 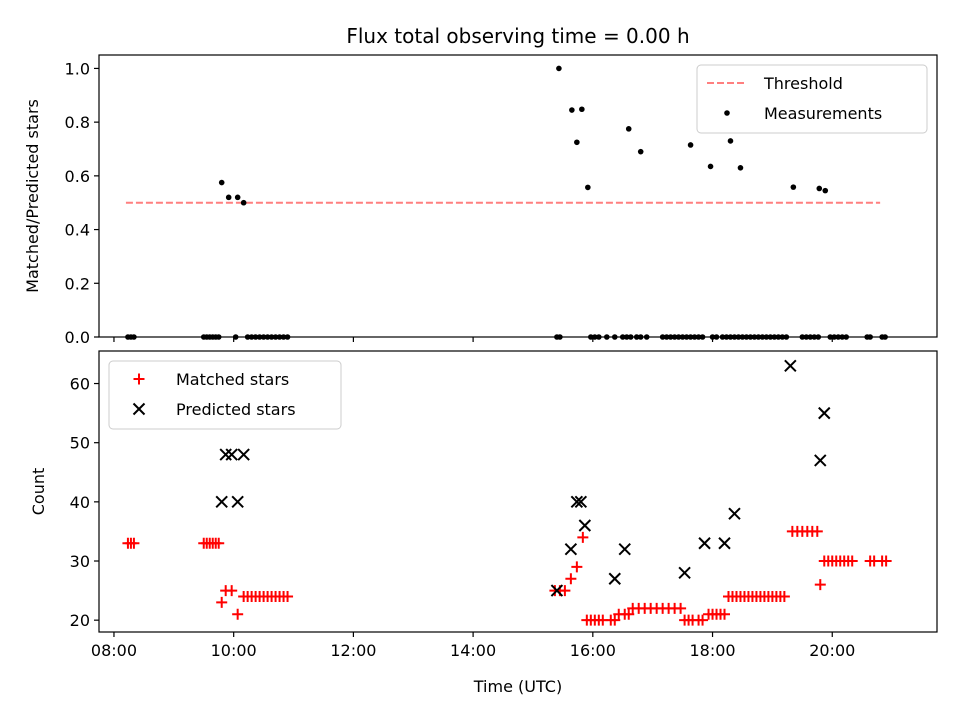 I want to click on y-tick-label: 0.4, so click(x=77, y=230).